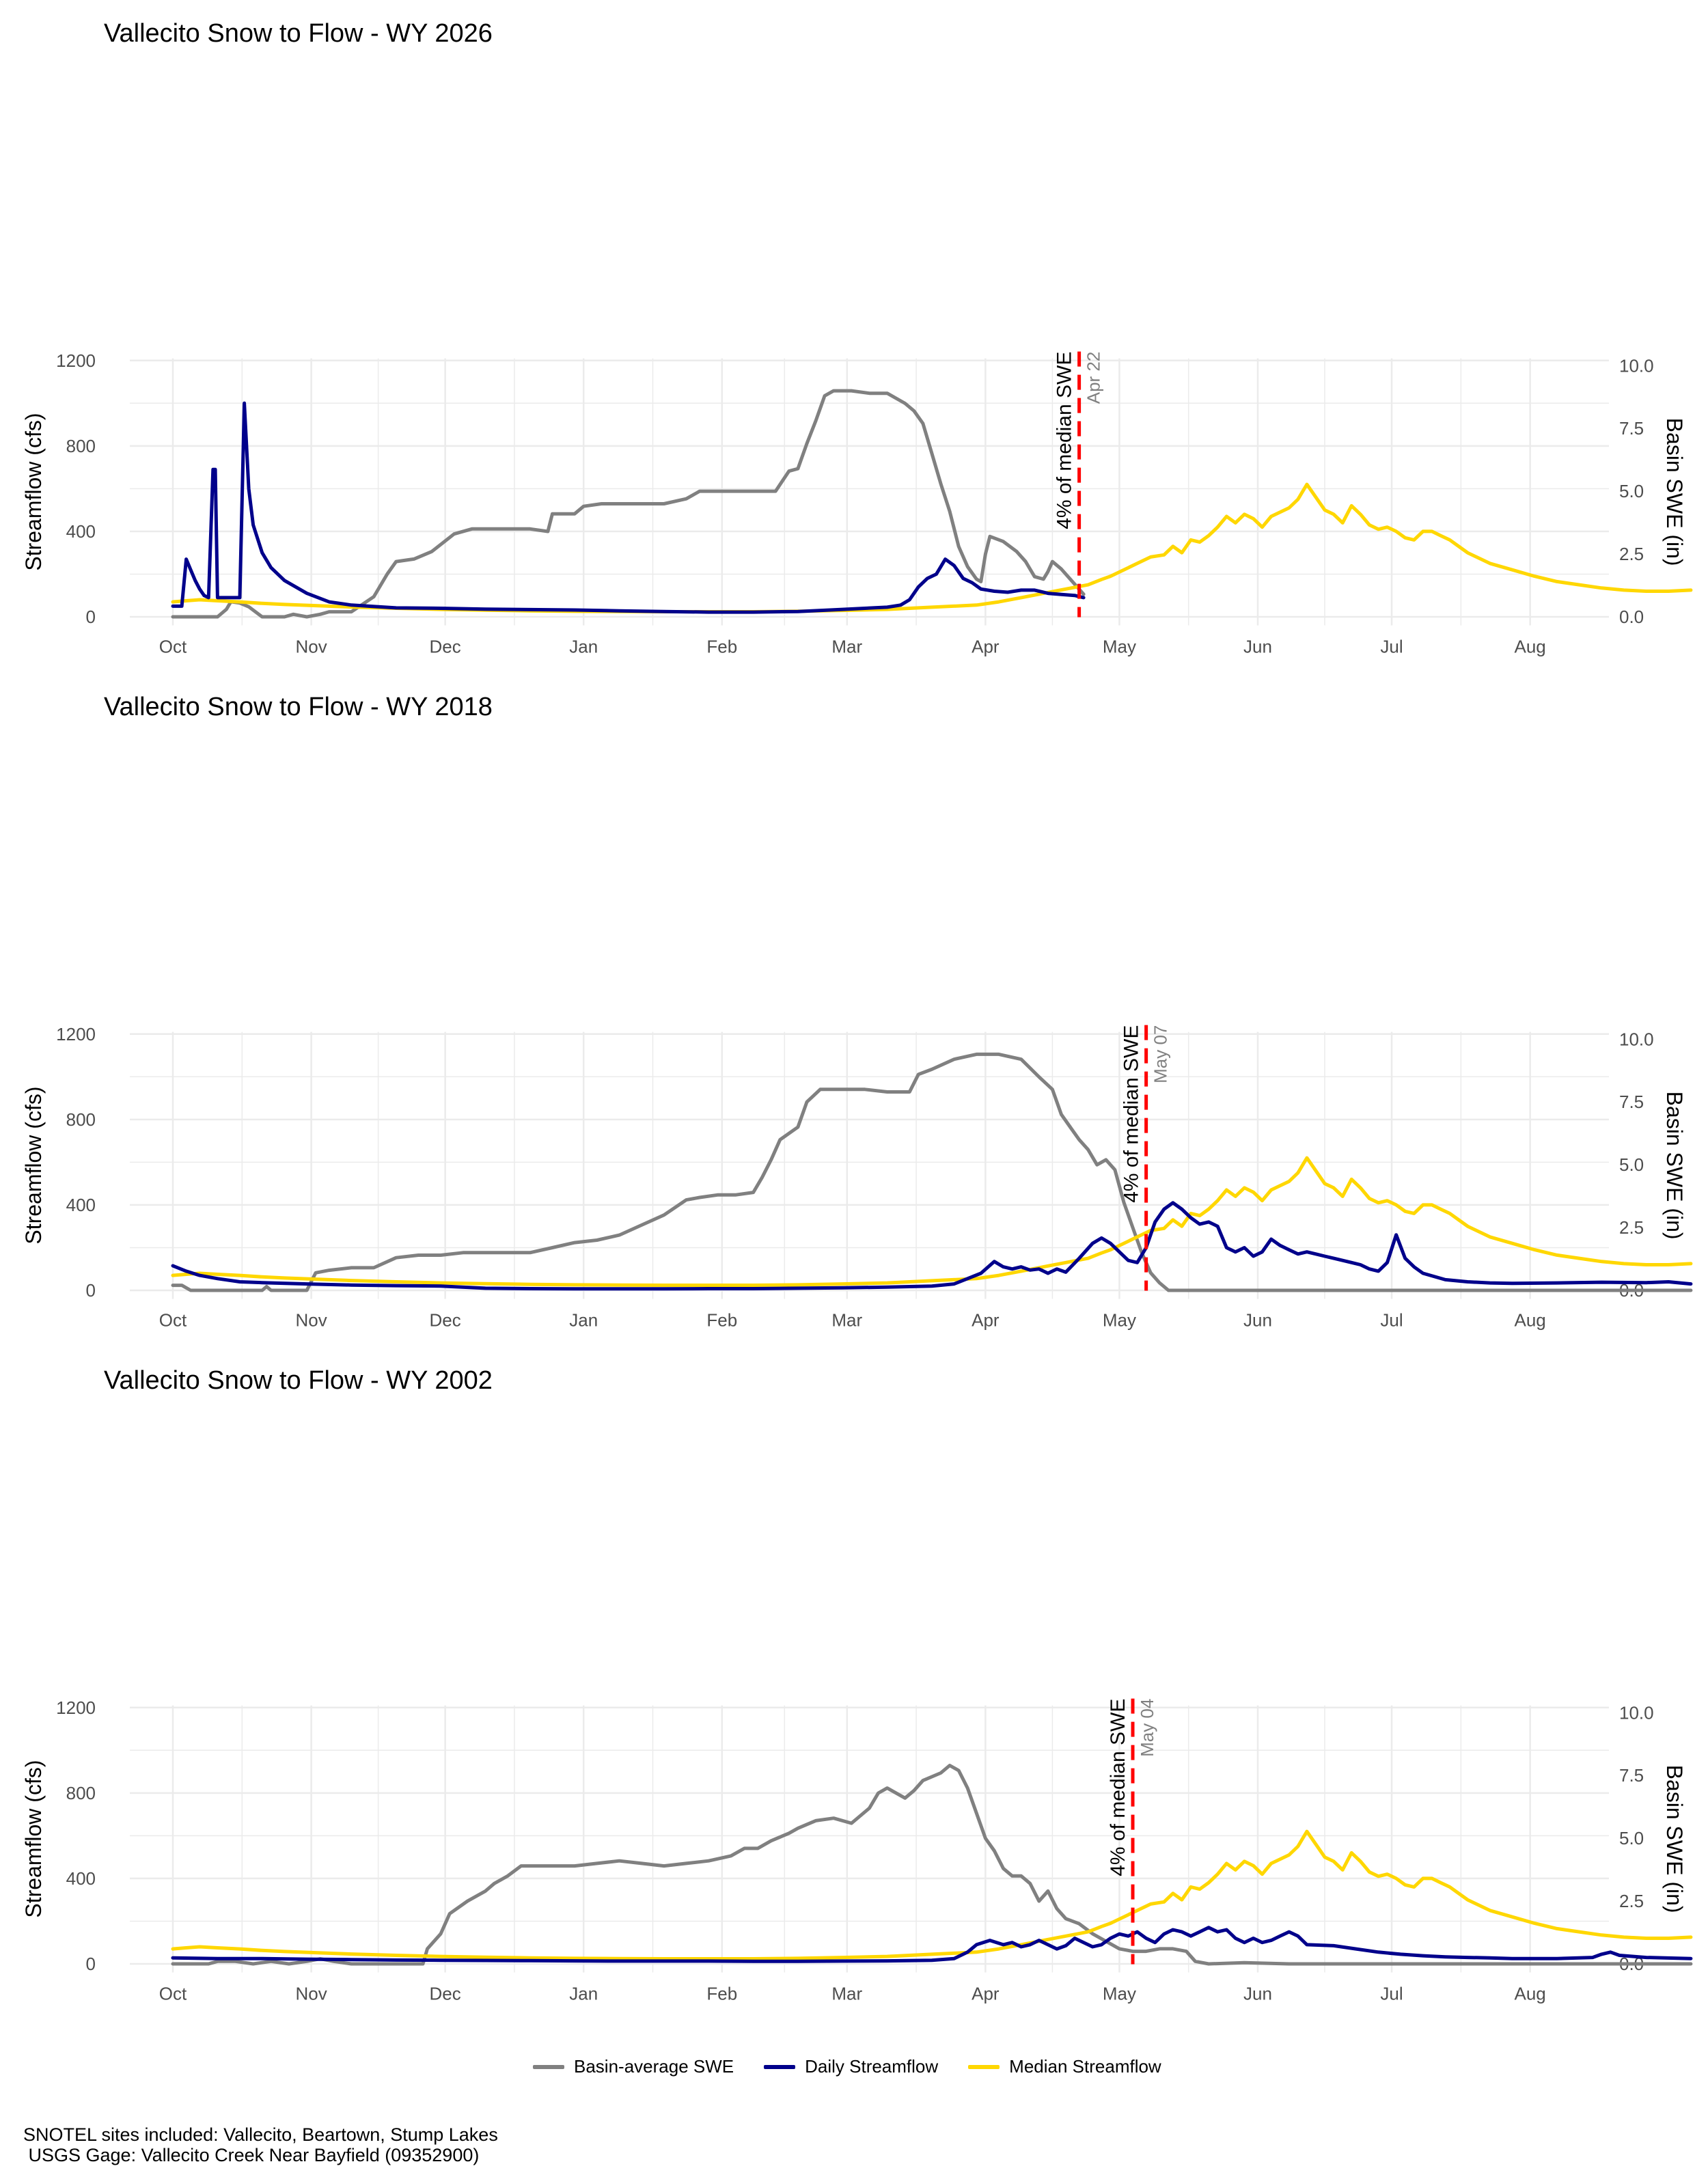 The image size is (1708, 2177). What do you see at coordinates (299, 1380) in the screenshot?
I see `panel-title-wy2002: Vallecito Snow to Flow - WY 2002` at bounding box center [299, 1380].